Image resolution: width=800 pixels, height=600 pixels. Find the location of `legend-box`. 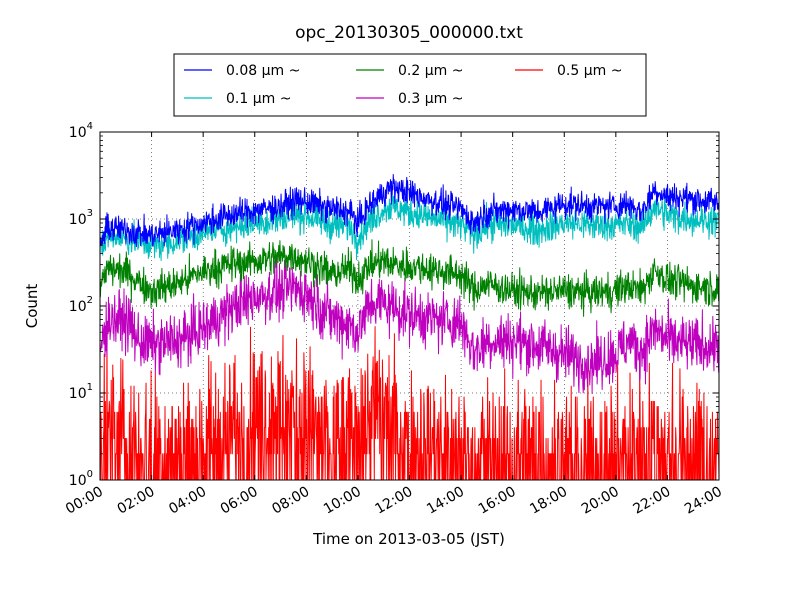

legend-box is located at coordinates (410, 85).